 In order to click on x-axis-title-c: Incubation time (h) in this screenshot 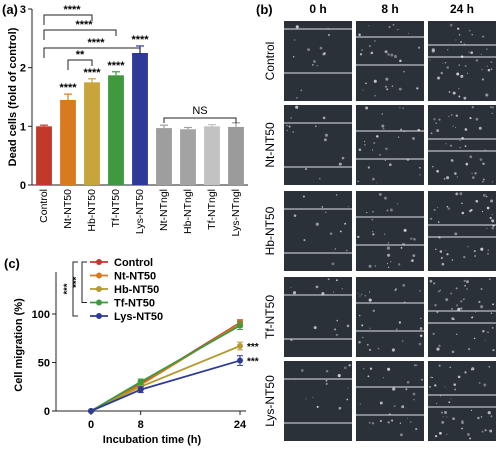, I will do `click(152, 440)`.